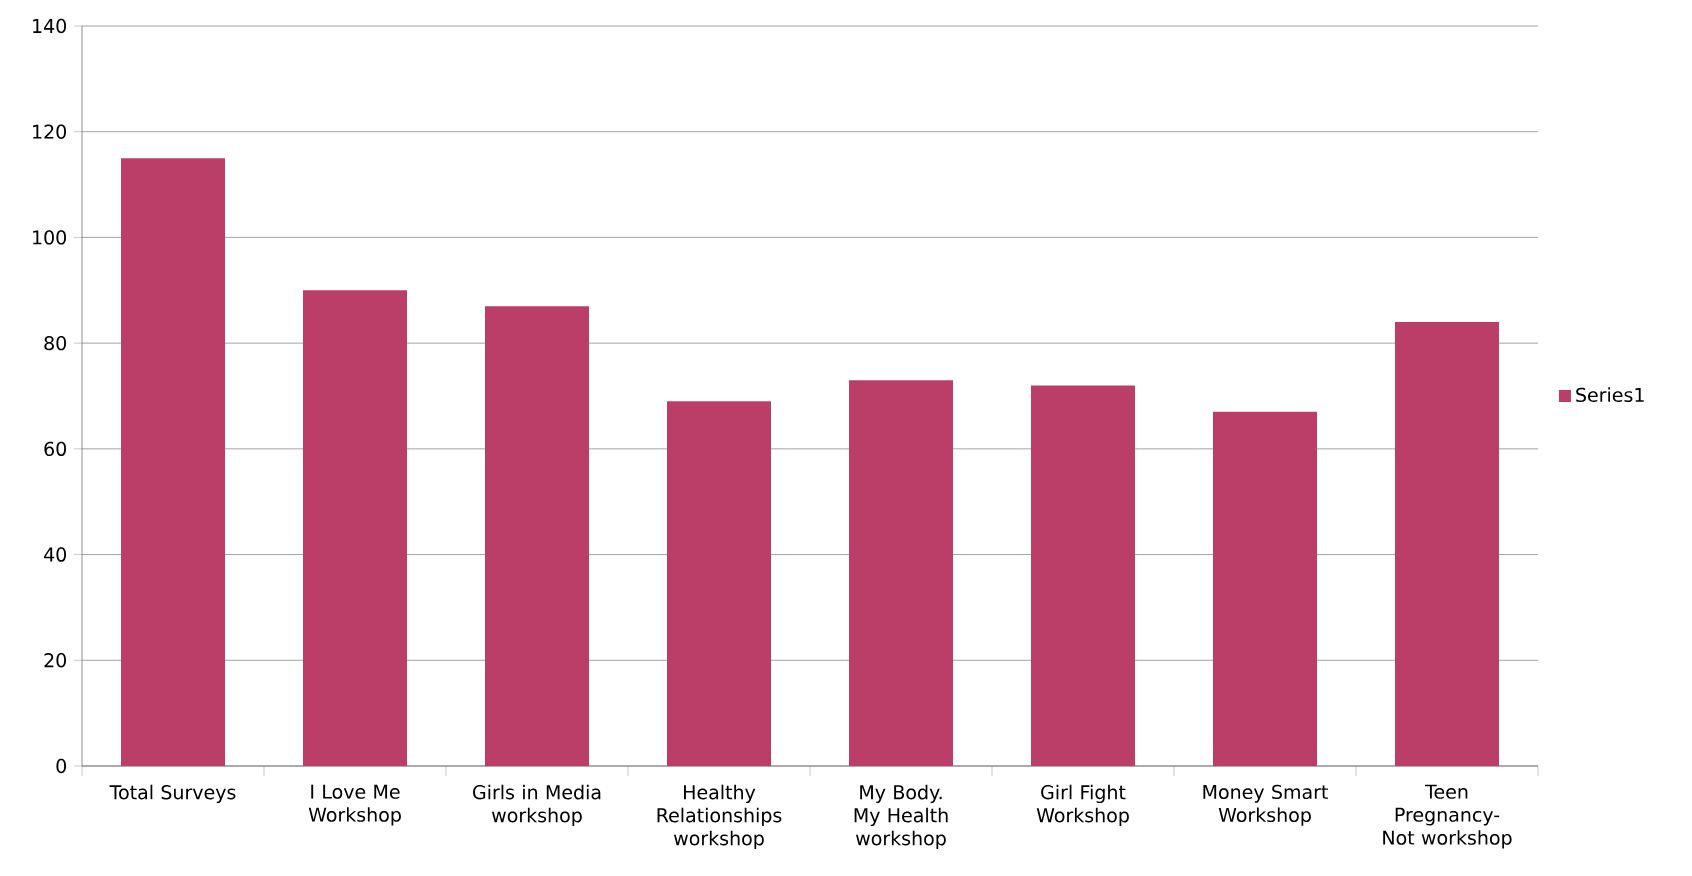 This screenshot has height=876, width=1692. What do you see at coordinates (537, 805) in the screenshot?
I see `x-tick-label: Girls in Media workshop` at bounding box center [537, 805].